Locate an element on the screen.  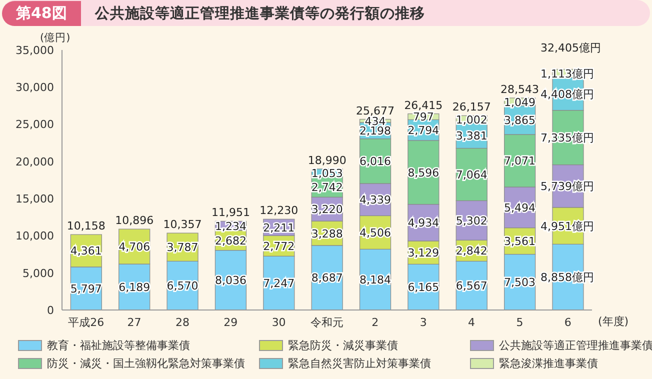
data-label: 7,064 is located at coordinates (472, 175).